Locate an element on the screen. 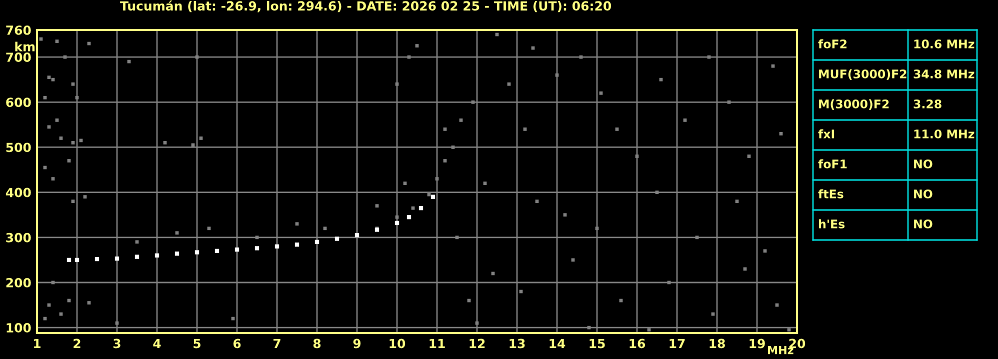  x-tick-label: 6 is located at coordinates (237, 343).